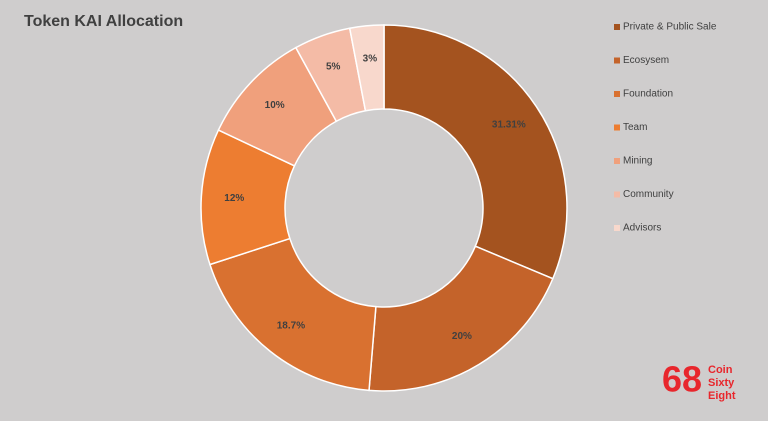 This screenshot has height=421, width=768. I want to click on logo-mark: 68, so click(682, 379).